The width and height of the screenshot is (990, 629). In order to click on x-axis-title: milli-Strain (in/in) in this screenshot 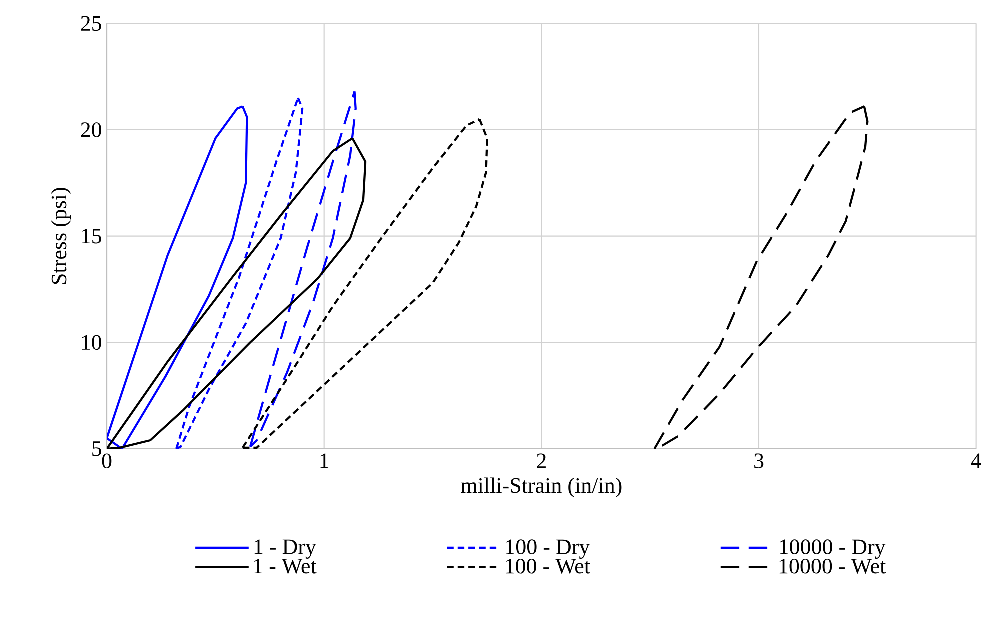, I will do `click(541, 488)`.